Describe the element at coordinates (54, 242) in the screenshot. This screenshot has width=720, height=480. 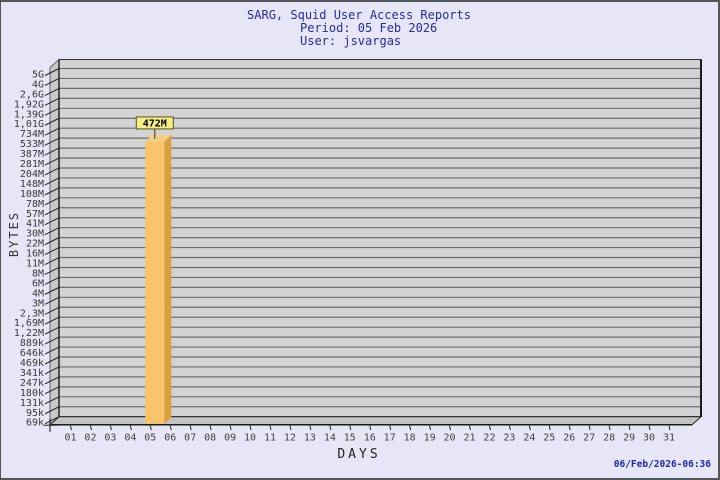
I see `plot-left-wall` at that location.